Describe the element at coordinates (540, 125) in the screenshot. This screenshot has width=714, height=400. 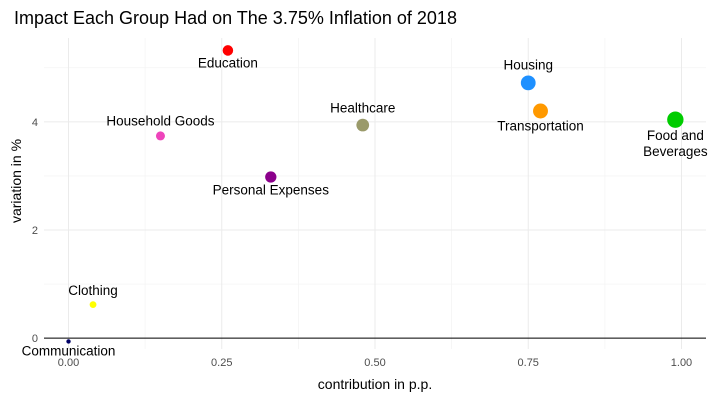
I see `point-label: Transportation` at that location.